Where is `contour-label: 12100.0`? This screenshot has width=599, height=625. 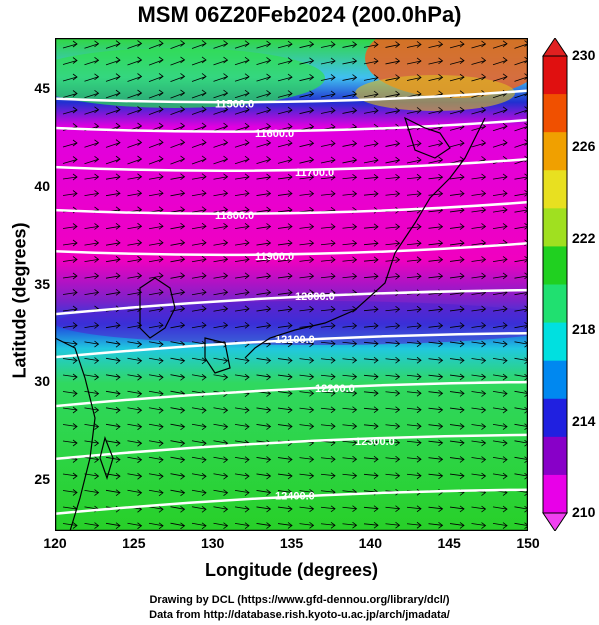 contour-label: 12100.0 is located at coordinates (295, 340).